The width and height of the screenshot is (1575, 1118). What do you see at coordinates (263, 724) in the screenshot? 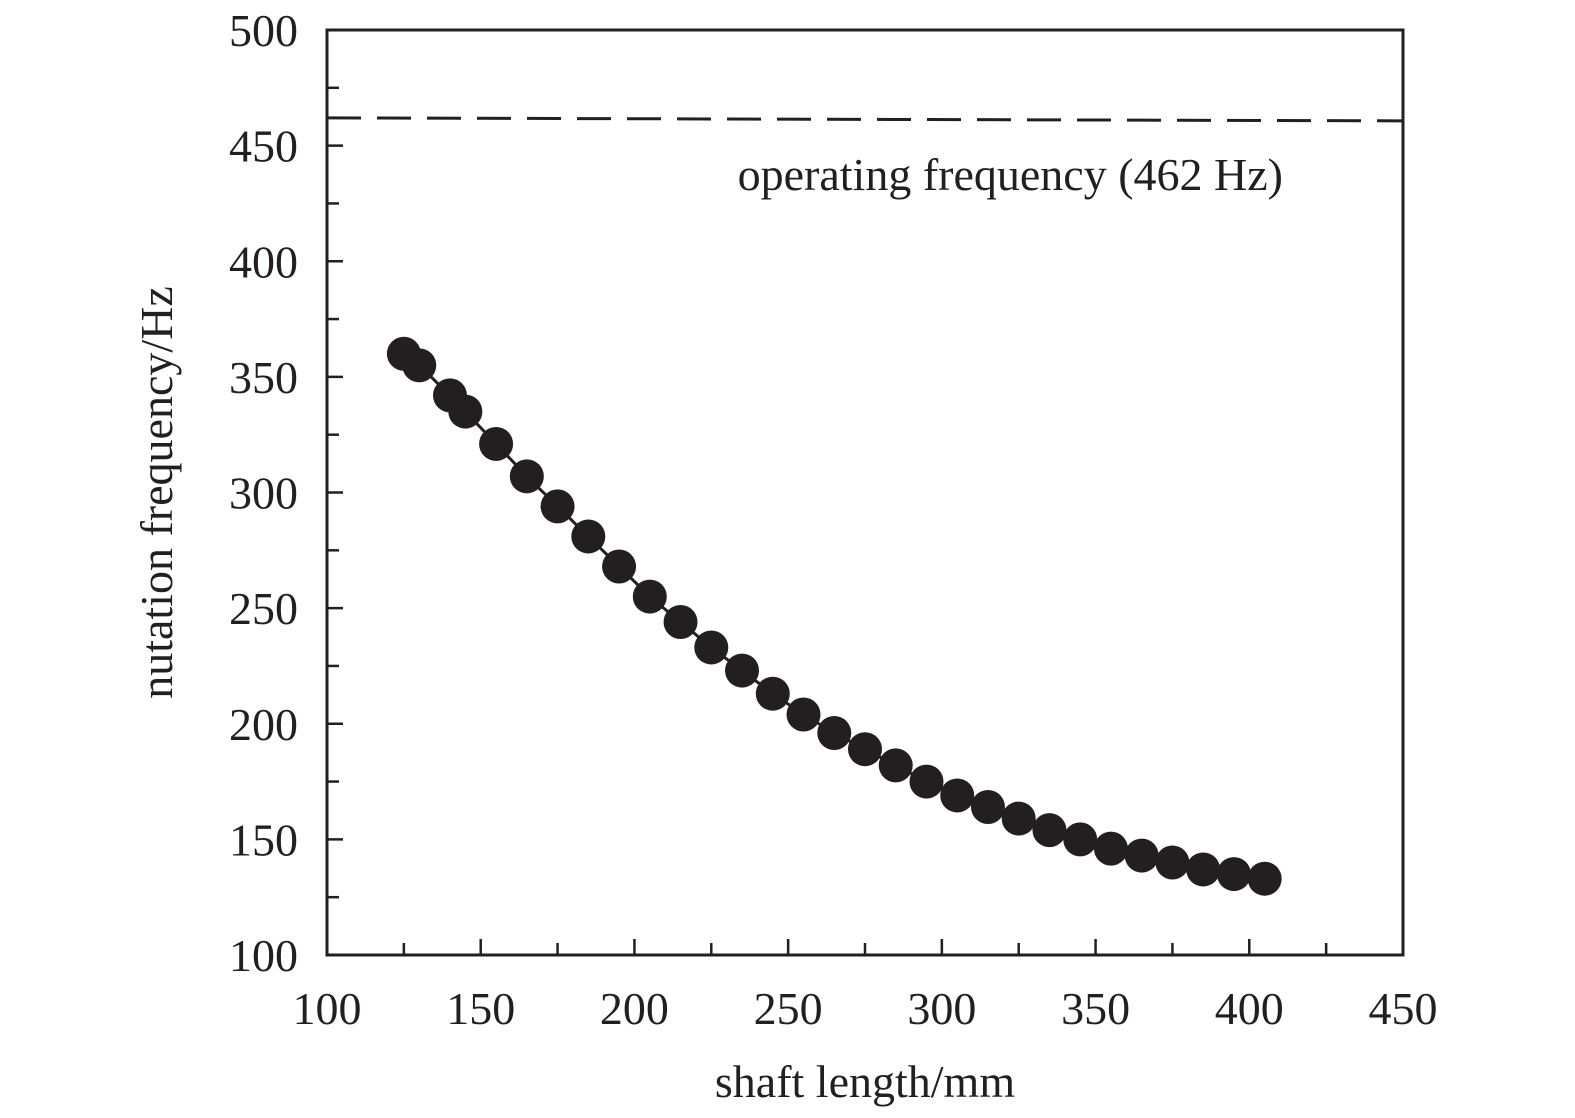
I see `y-tick-label-200: 200` at bounding box center [263, 724].